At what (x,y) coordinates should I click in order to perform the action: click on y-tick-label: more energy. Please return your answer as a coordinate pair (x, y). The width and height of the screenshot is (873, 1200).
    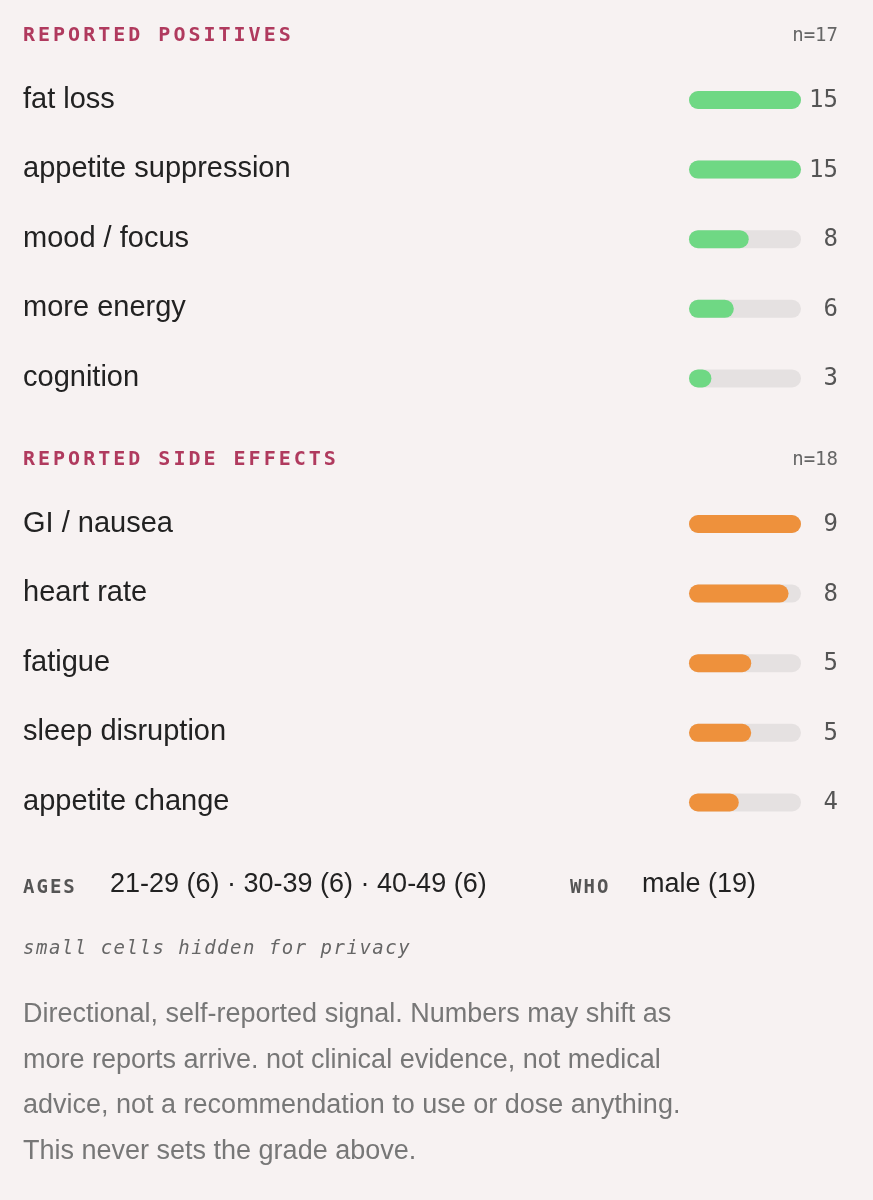
    Looking at the image, I should click on (105, 306).